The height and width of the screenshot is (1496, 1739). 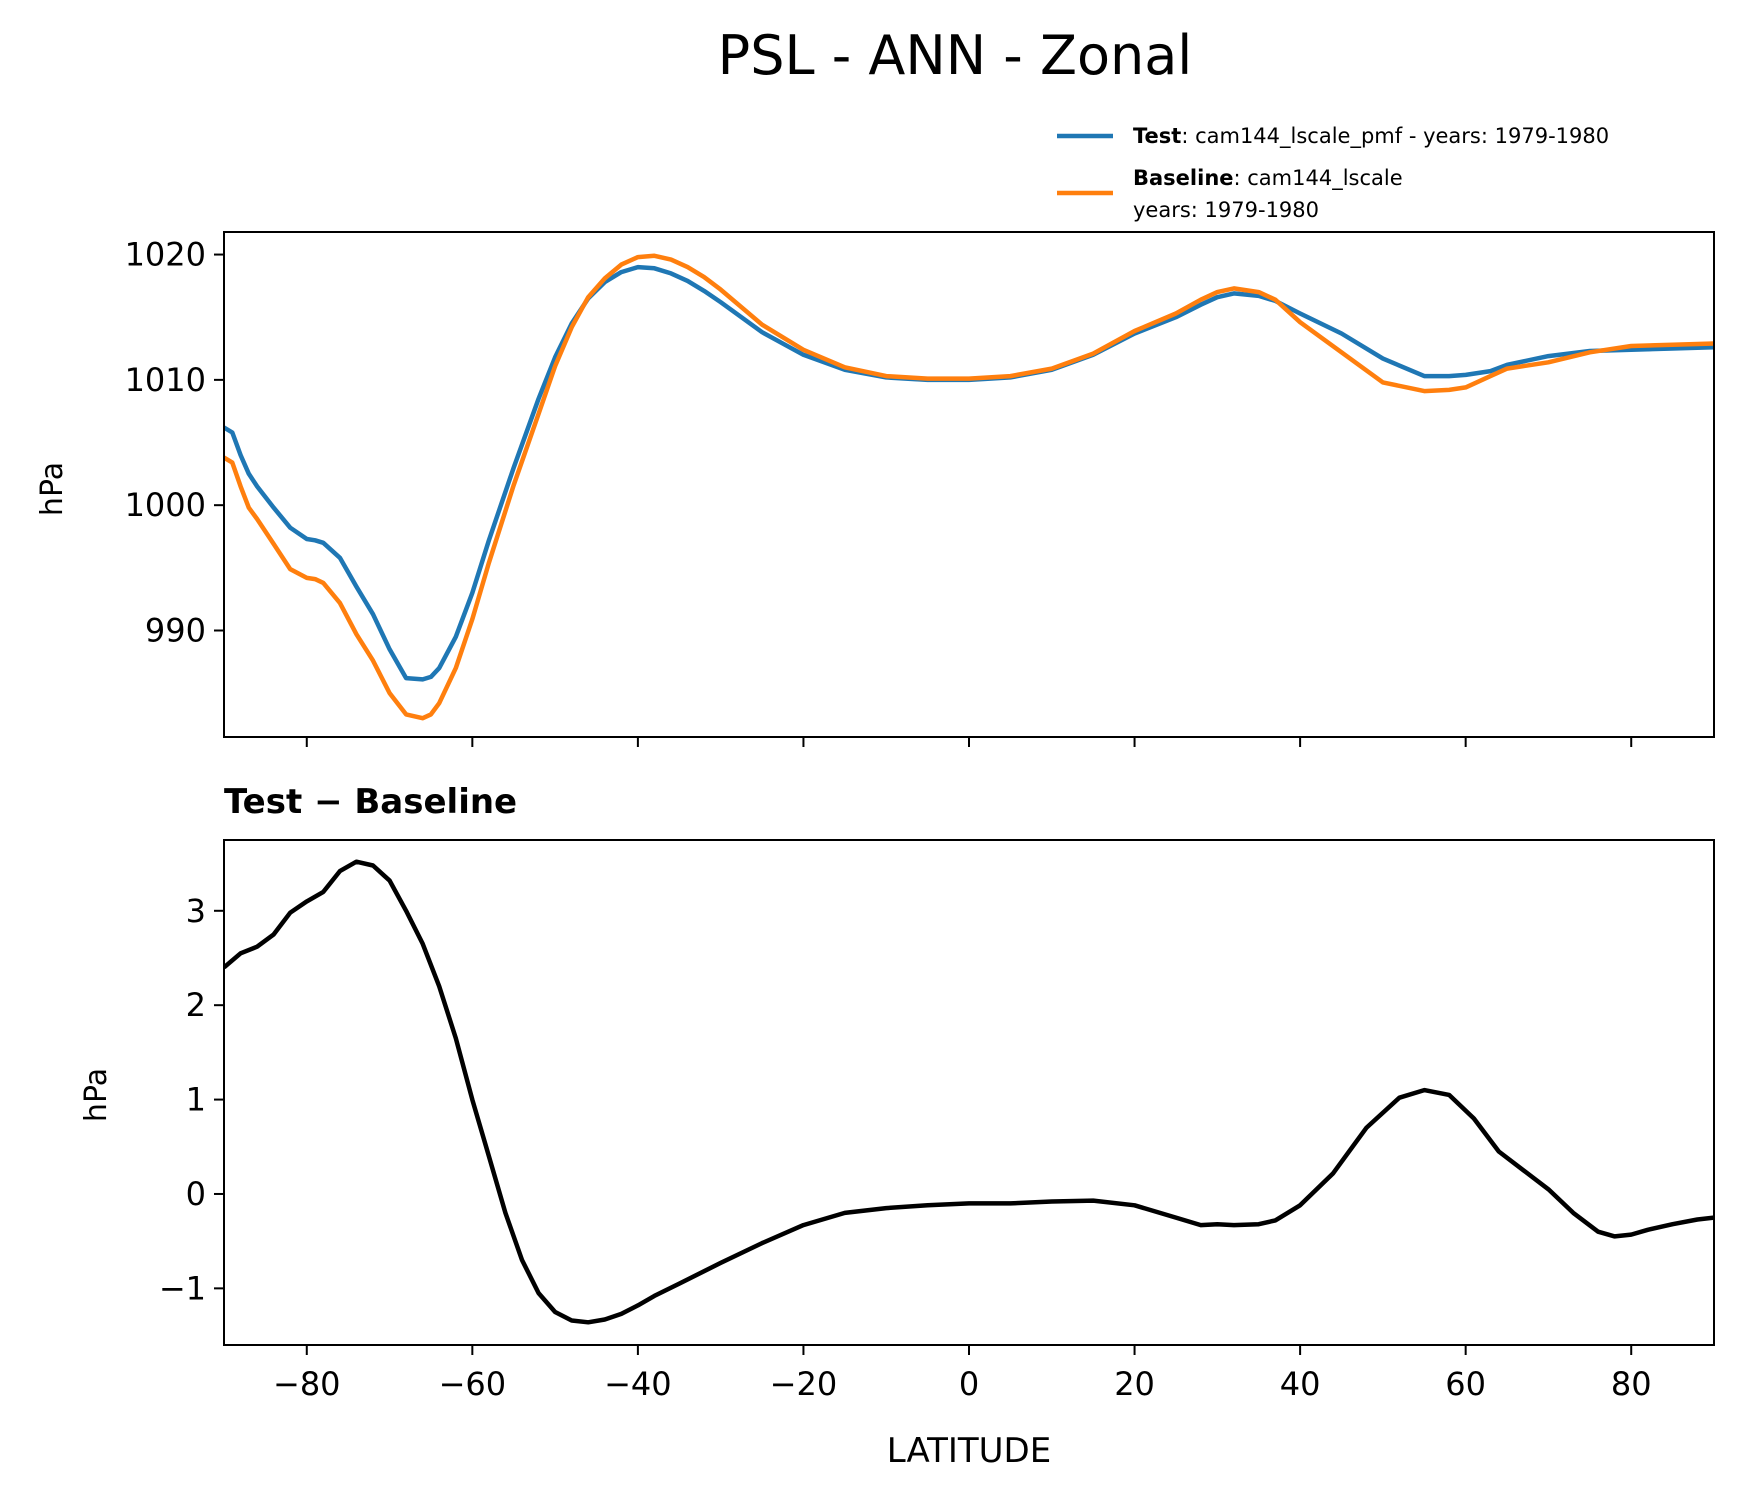 I want to click on x-tick-label: 60, so click(x=1465, y=1384).